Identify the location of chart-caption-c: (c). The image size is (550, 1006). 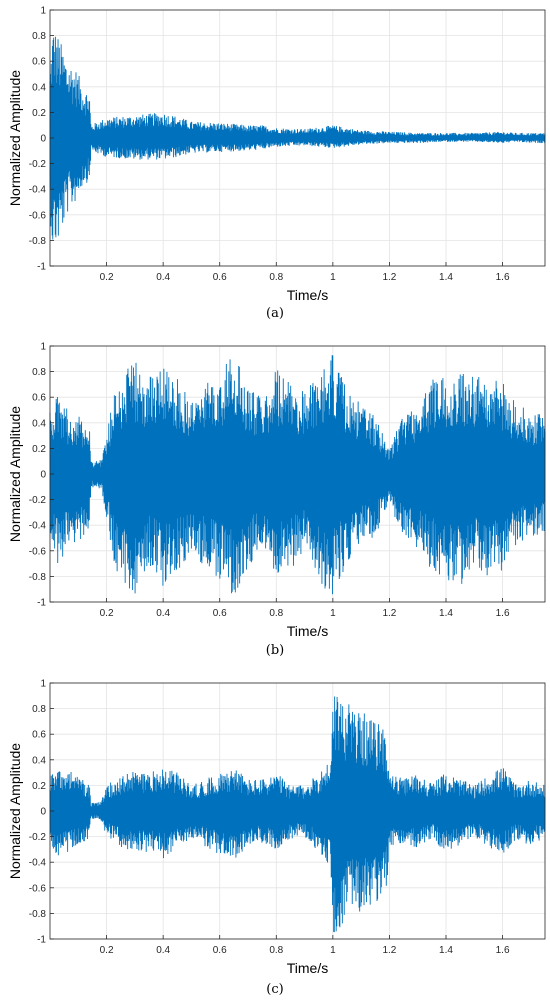
(275, 989).